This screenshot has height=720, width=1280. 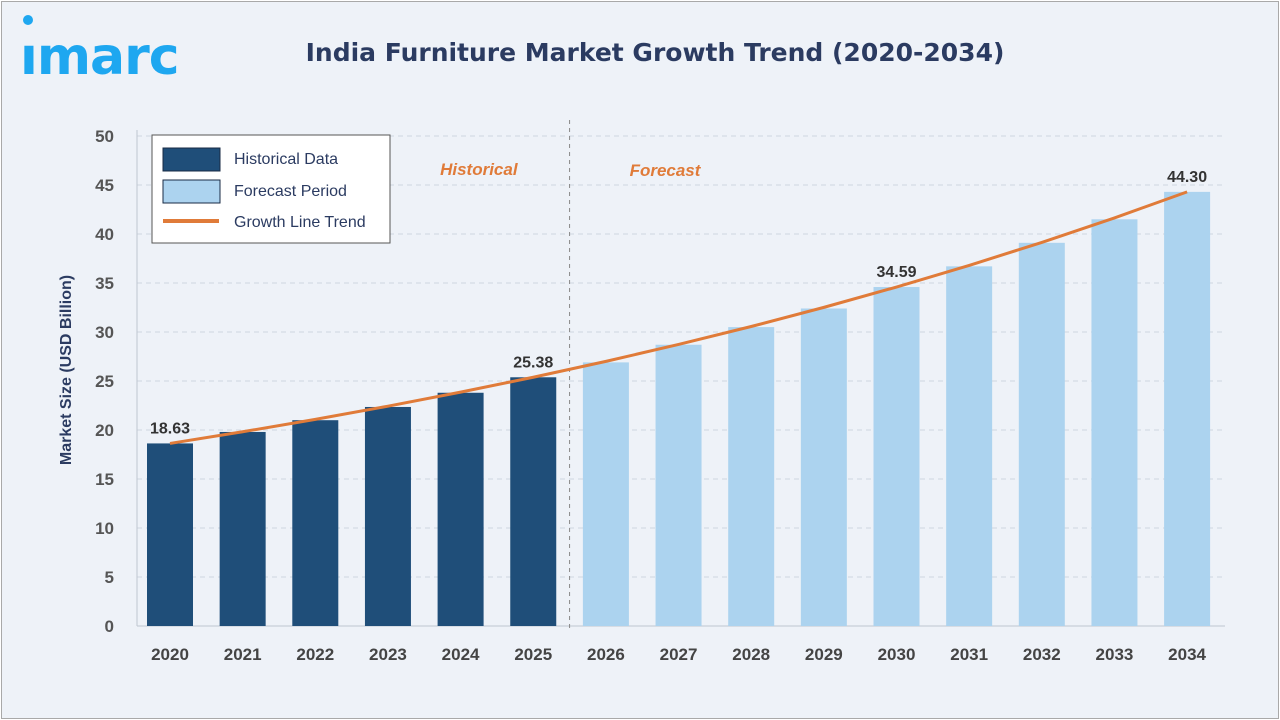 I want to click on bar-2029, so click(x=823, y=467).